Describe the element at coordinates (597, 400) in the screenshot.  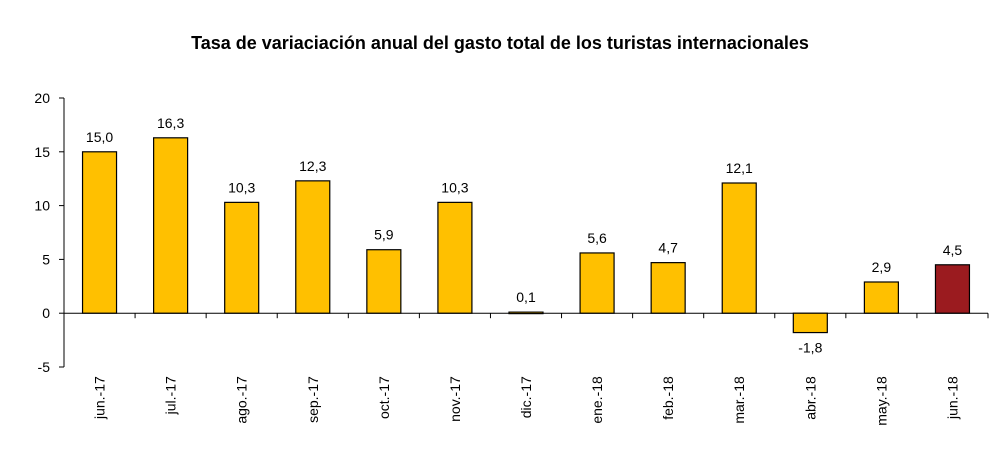
I see `category-label: ene.-18` at that location.